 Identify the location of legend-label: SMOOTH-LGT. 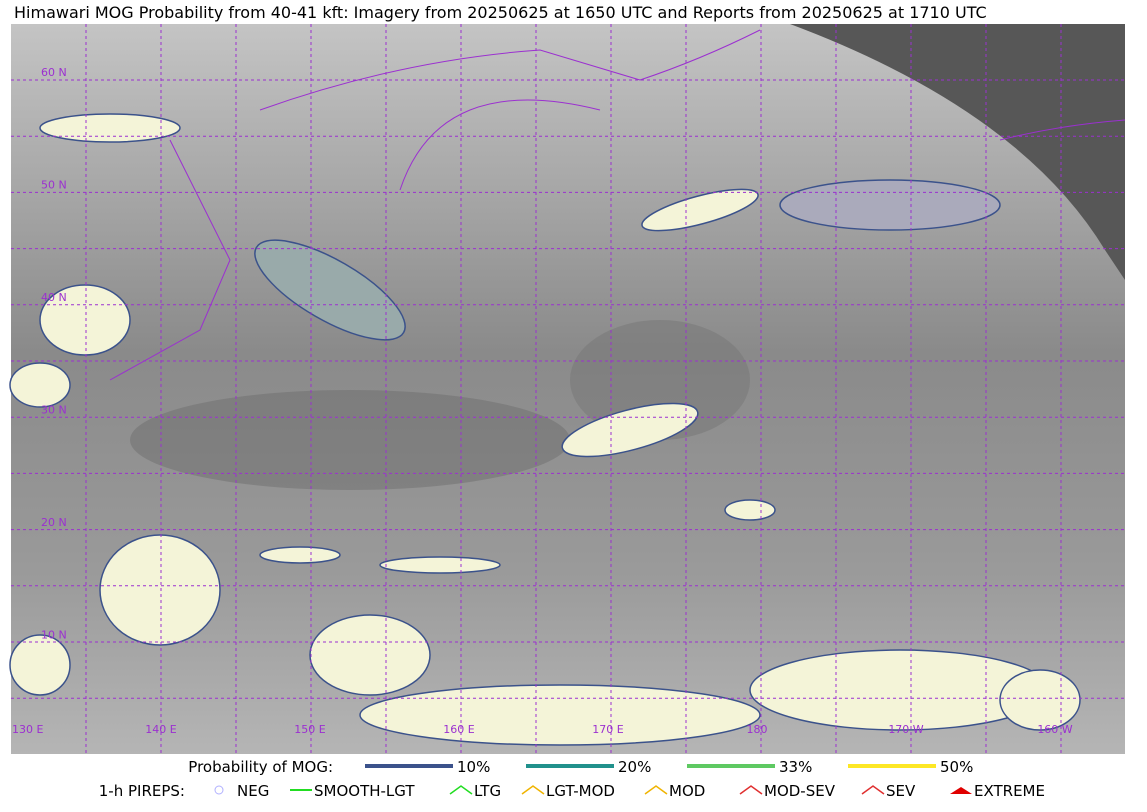
(364, 791).